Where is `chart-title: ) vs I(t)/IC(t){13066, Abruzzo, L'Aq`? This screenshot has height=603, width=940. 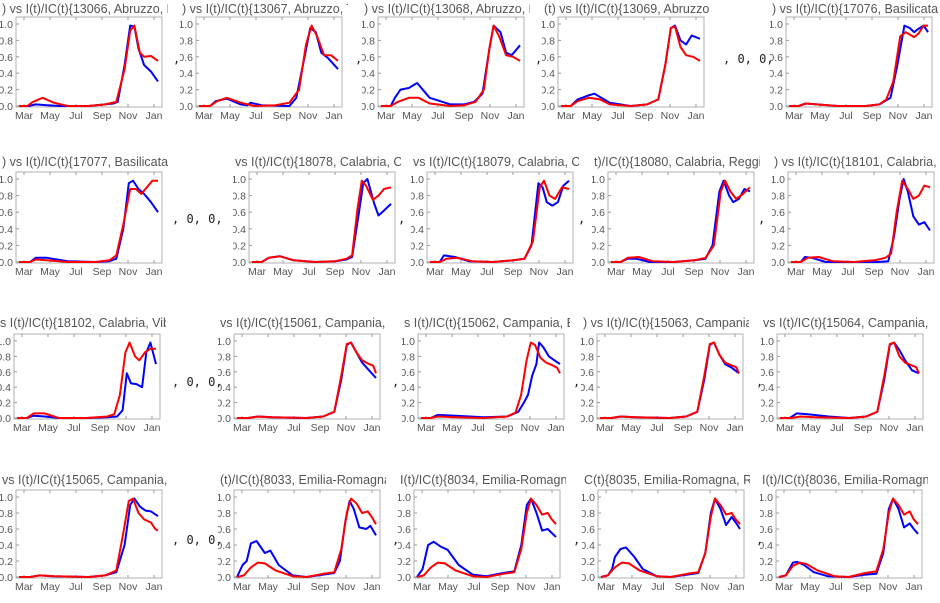
chart-title: ) vs I(t)/IC(t){13066, Abruzzo, L'Aq is located at coordinates (85, 9).